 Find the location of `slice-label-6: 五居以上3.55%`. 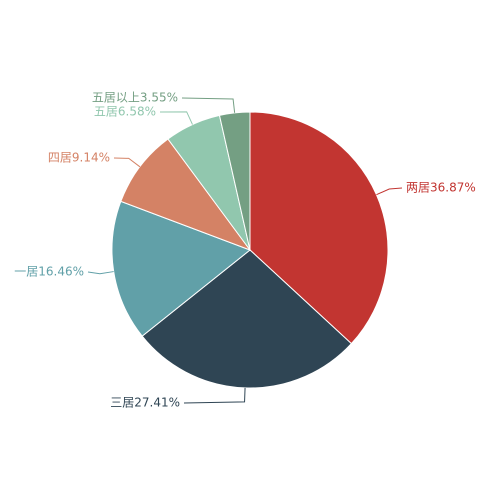

slice-label-6: 五居以上3.55% is located at coordinates (135, 98).